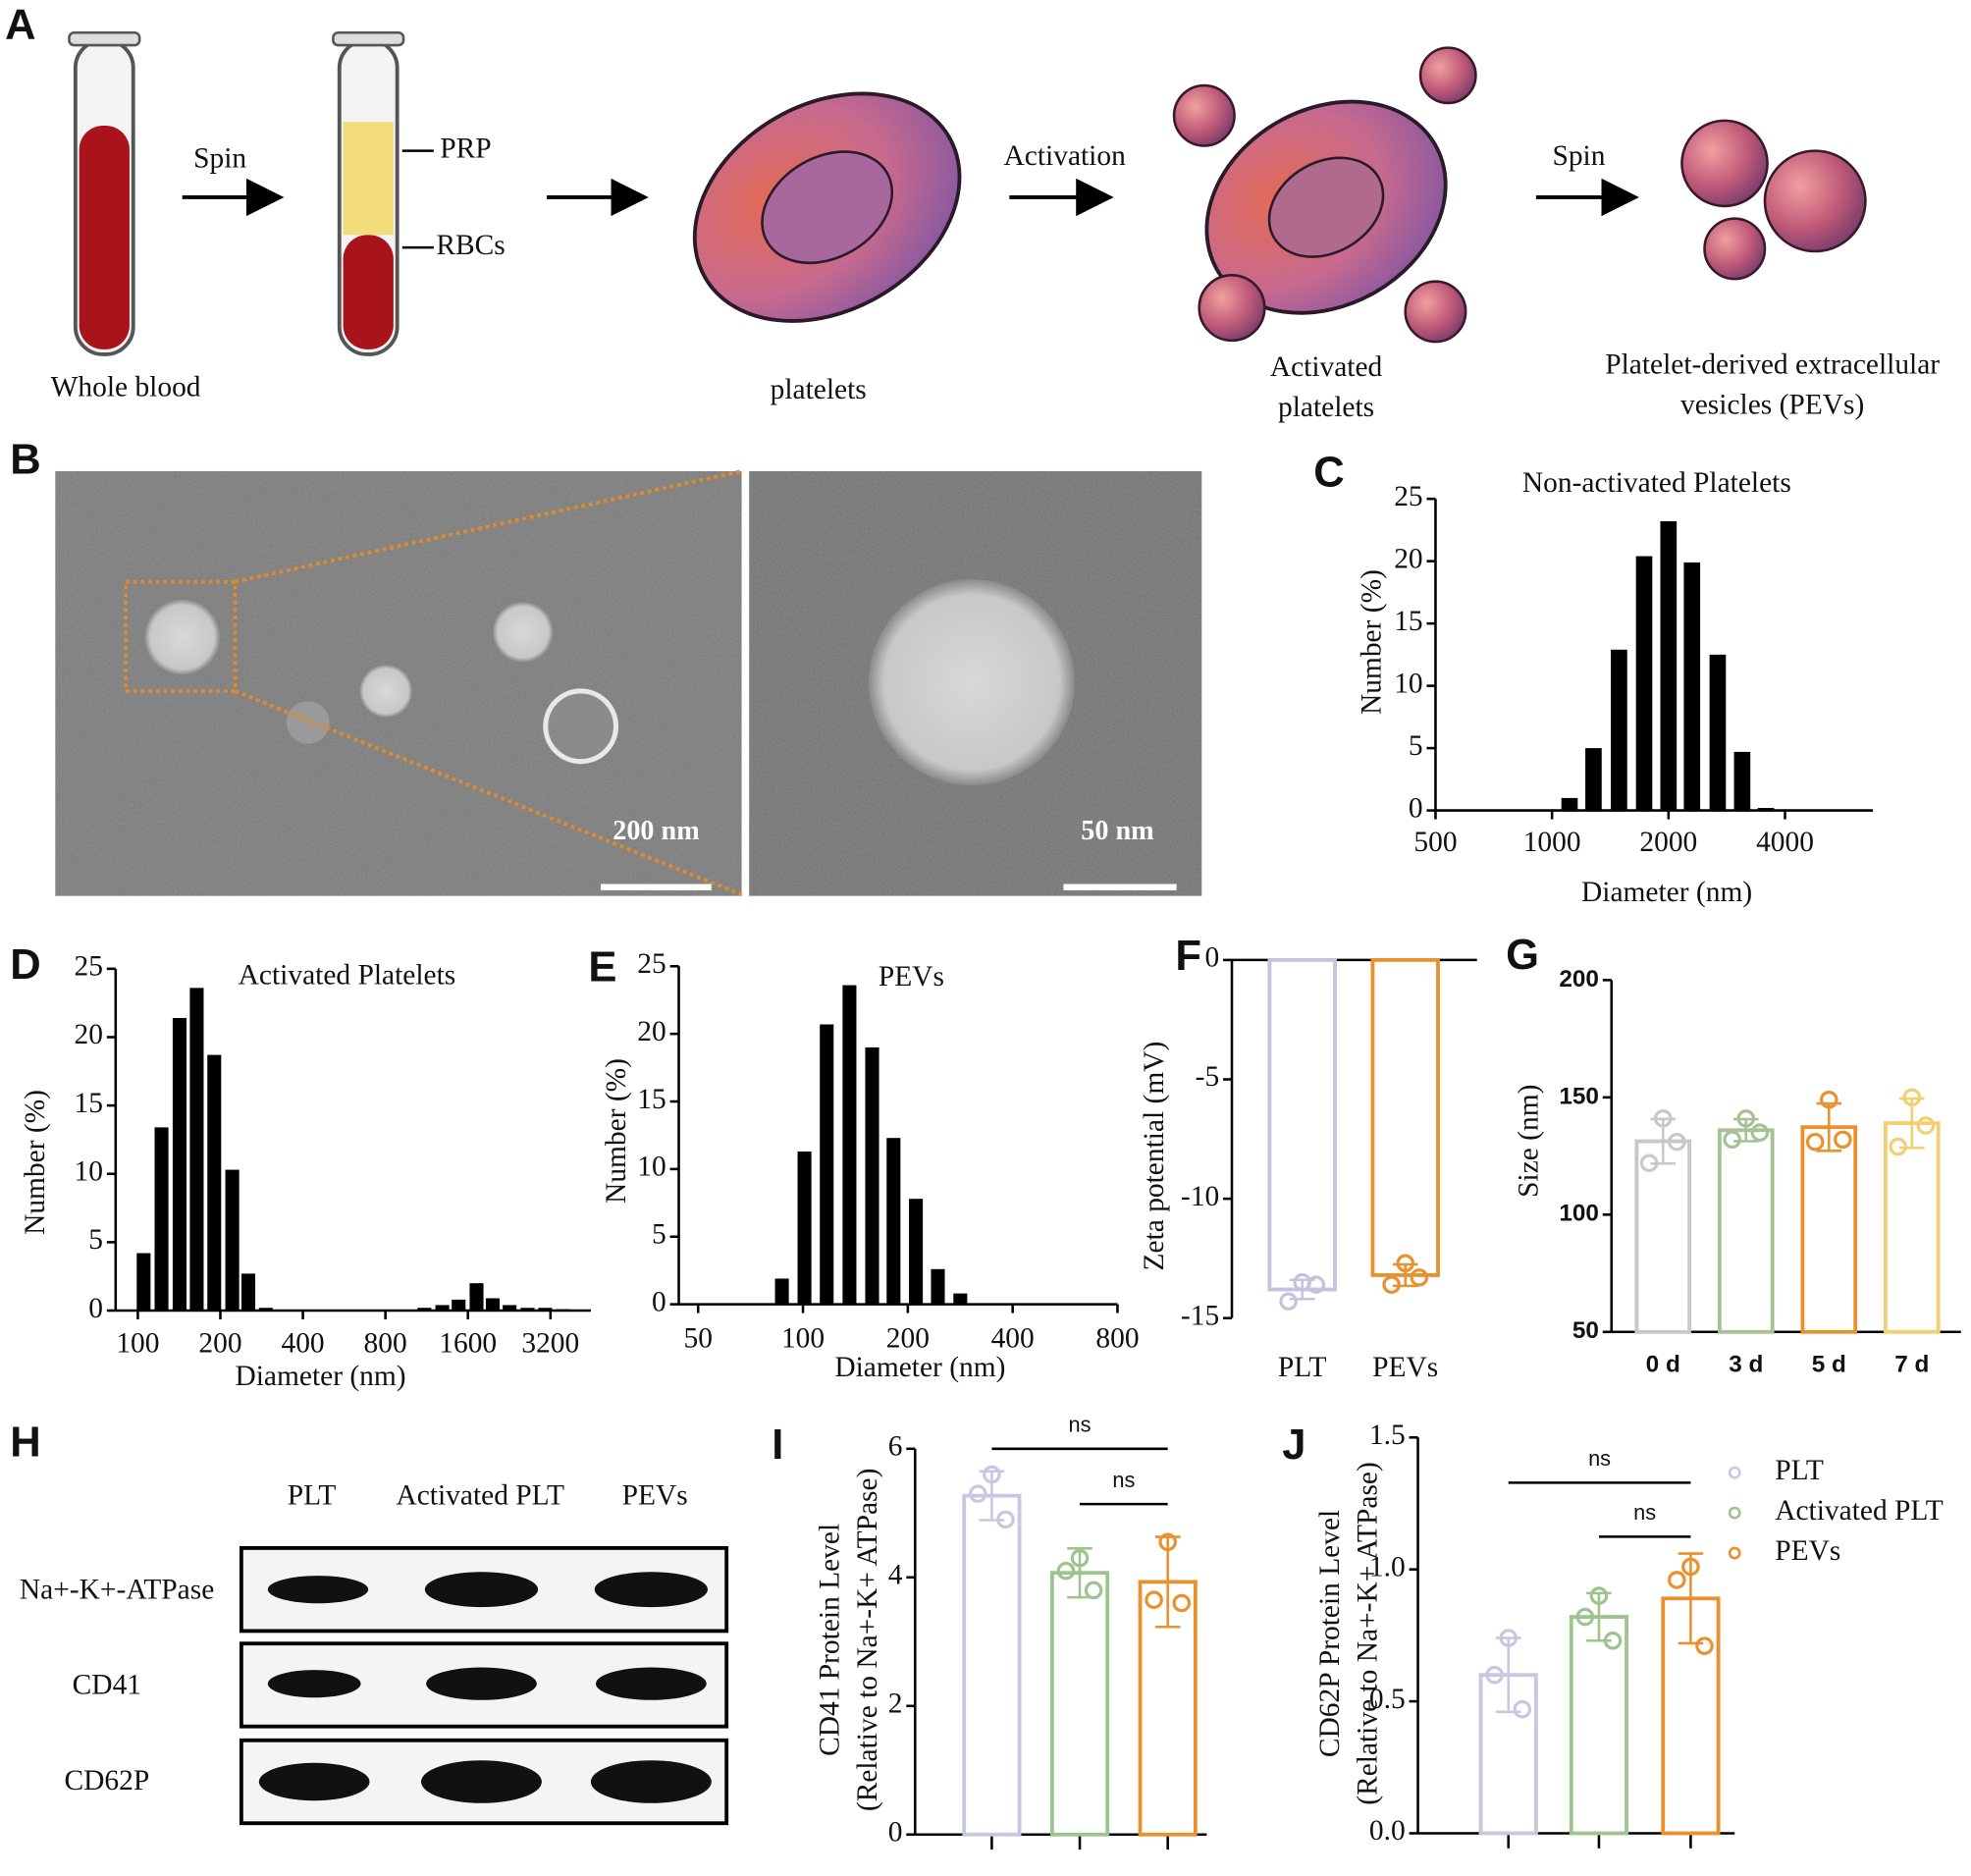  I want to click on y-tick-label: 1.5, so click(1387, 1435).